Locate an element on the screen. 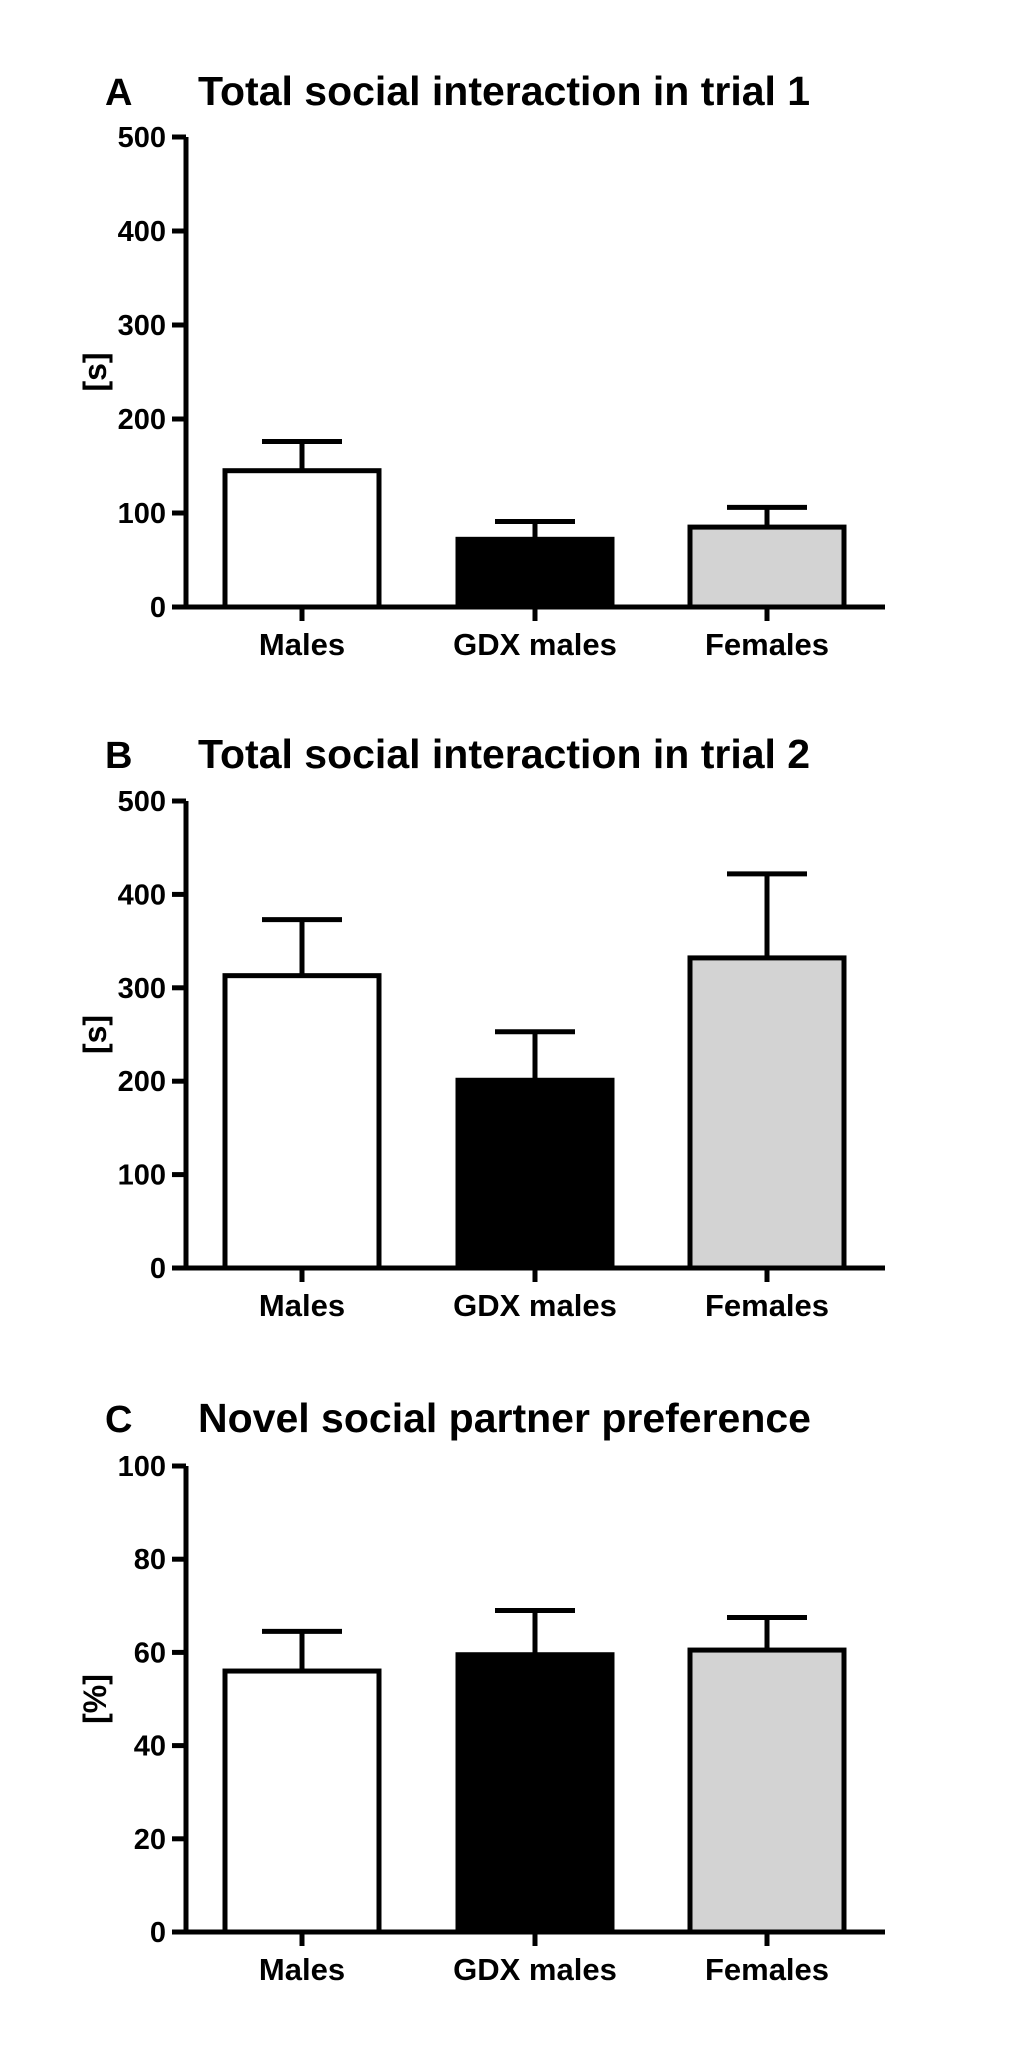  chart-title: Total social interaction in trial 1 is located at coordinates (504, 91).